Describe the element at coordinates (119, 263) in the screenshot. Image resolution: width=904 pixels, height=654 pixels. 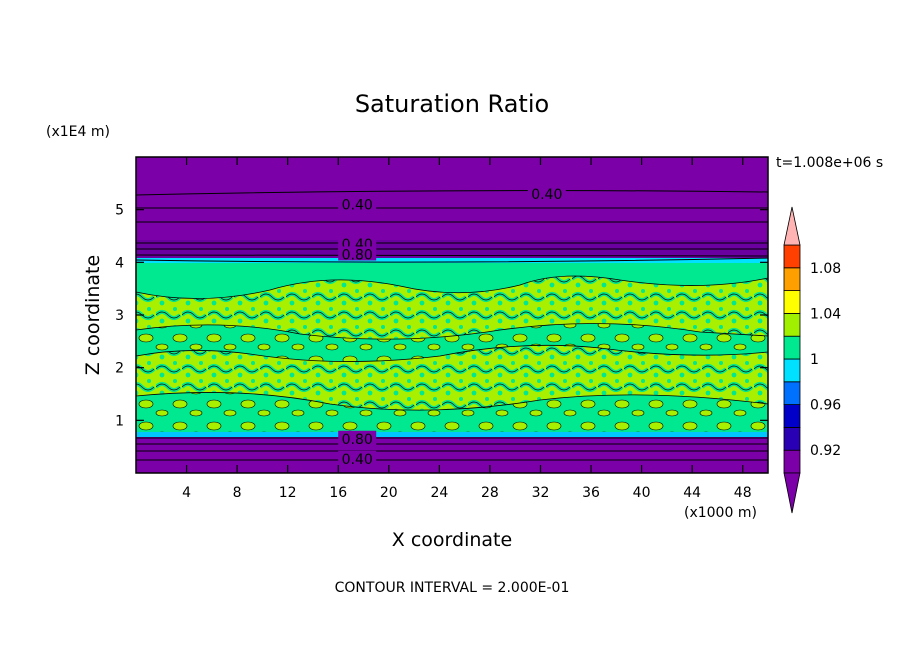
I see `y-tick-label: 4` at that location.